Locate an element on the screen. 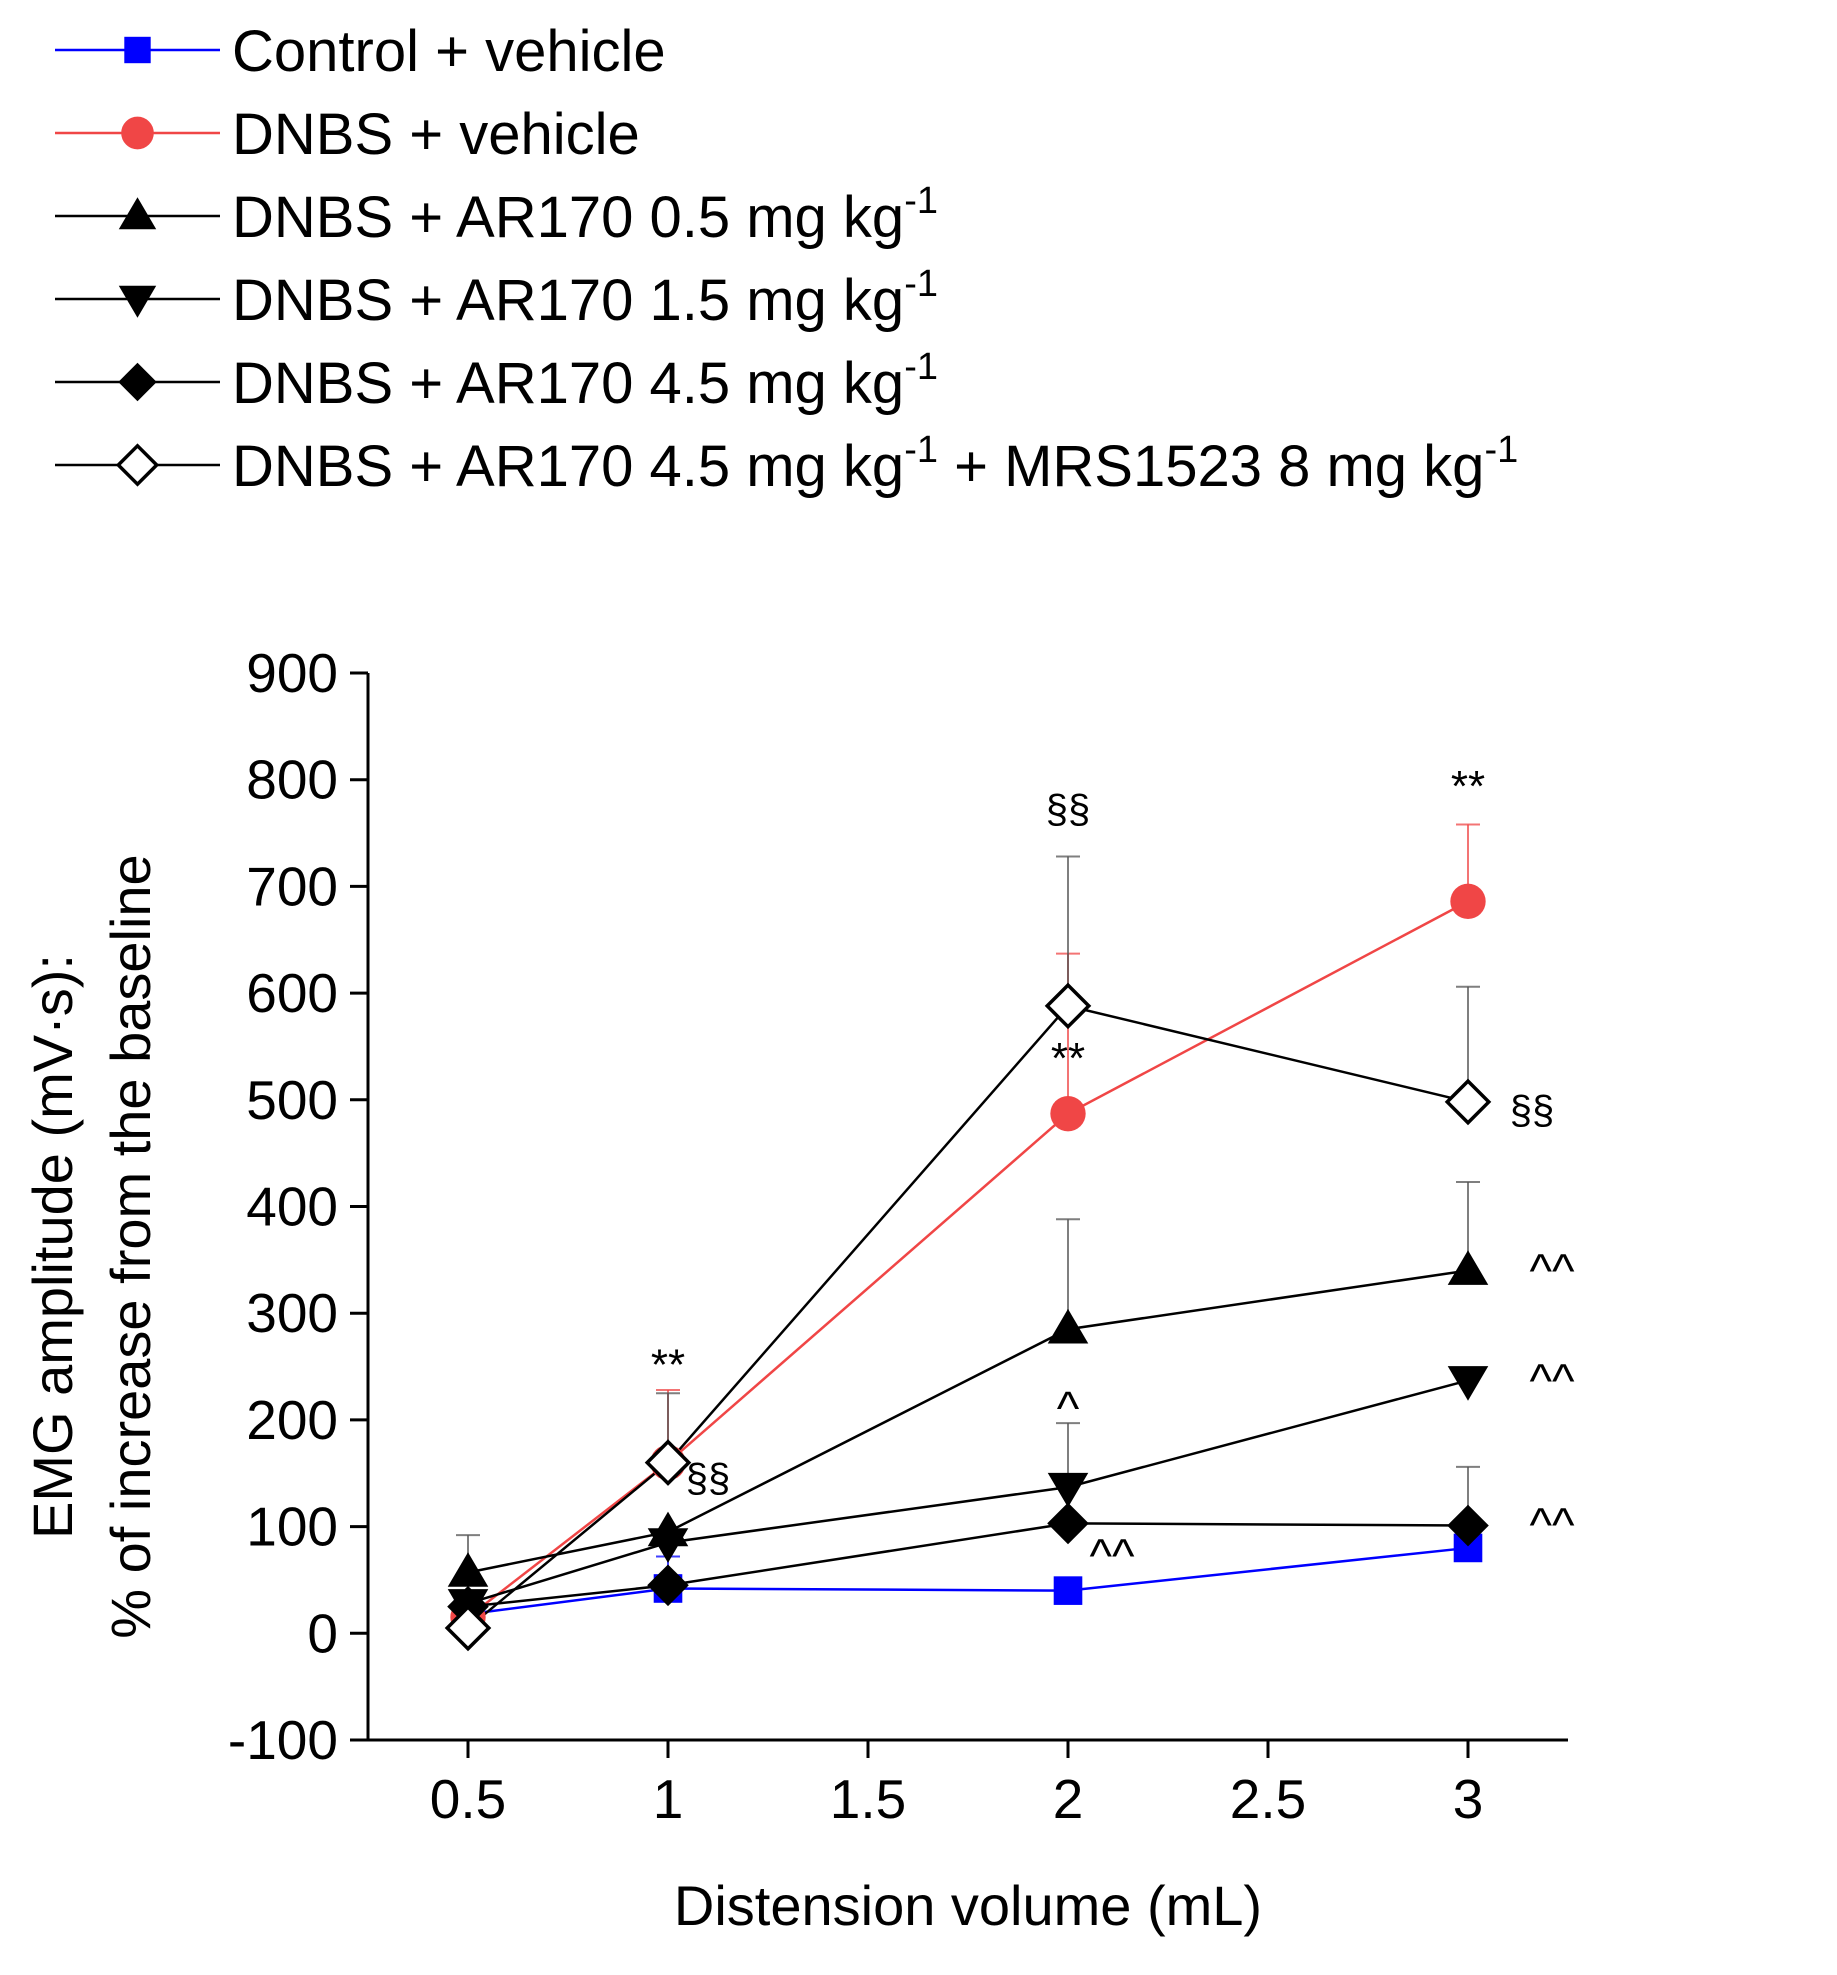 Image resolution: width=1837 pixels, height=1975 pixels. x-tick-label: 0.5 is located at coordinates (468, 1799).